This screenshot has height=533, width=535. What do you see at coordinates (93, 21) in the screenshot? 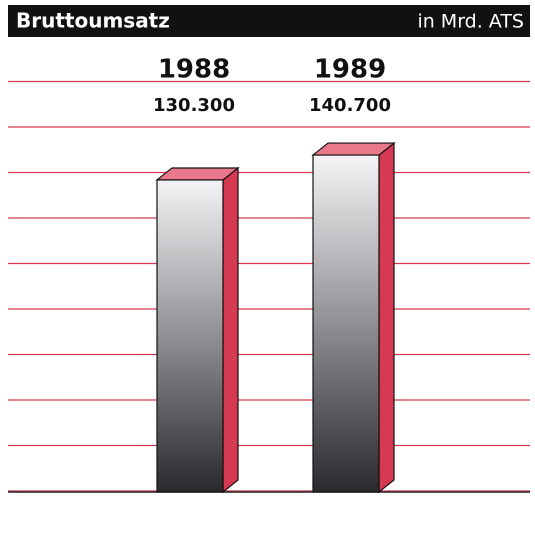
I see `chart-title: Bruttoumsatz` at bounding box center [93, 21].